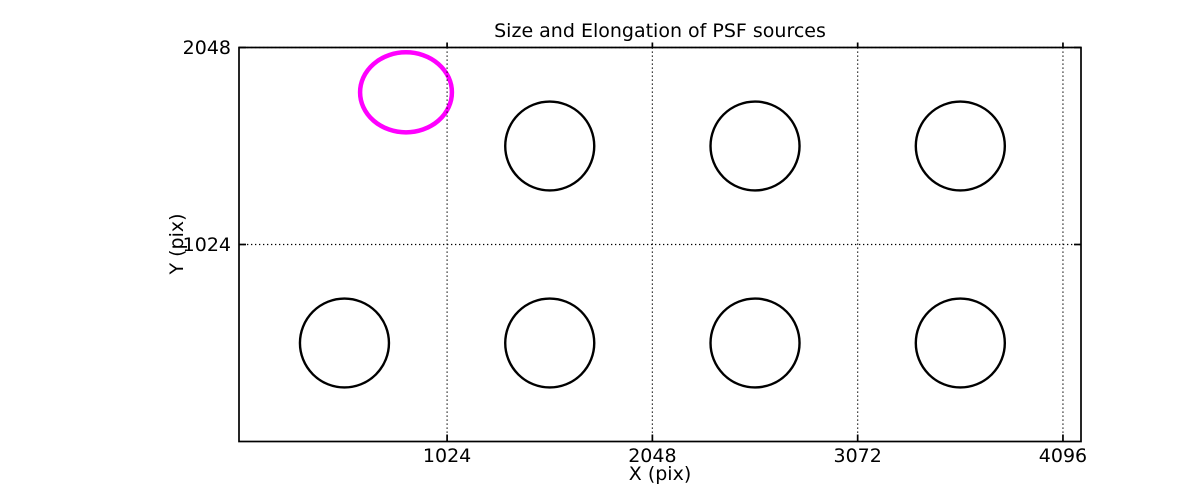 Image resolution: width=1200 pixels, height=490 pixels. I want to click on y-tick-label: 1024, so click(207, 245).